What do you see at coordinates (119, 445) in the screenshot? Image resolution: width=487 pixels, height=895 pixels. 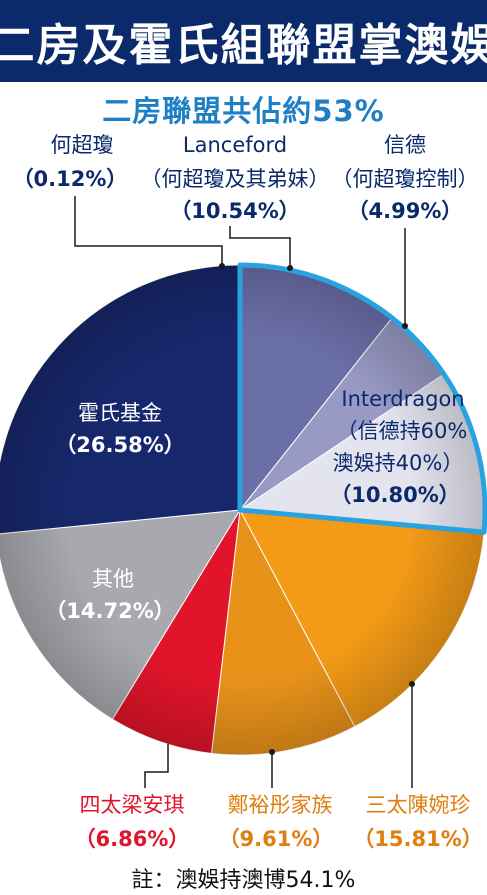 I see `value-fokfoundation: （26.58%）` at bounding box center [119, 445].